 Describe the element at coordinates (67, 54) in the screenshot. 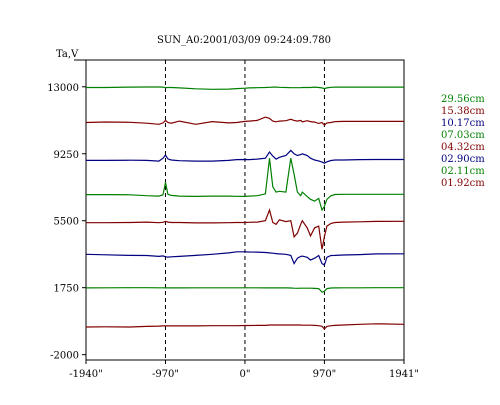

I see `y-axis-label: Ta,V` at that location.